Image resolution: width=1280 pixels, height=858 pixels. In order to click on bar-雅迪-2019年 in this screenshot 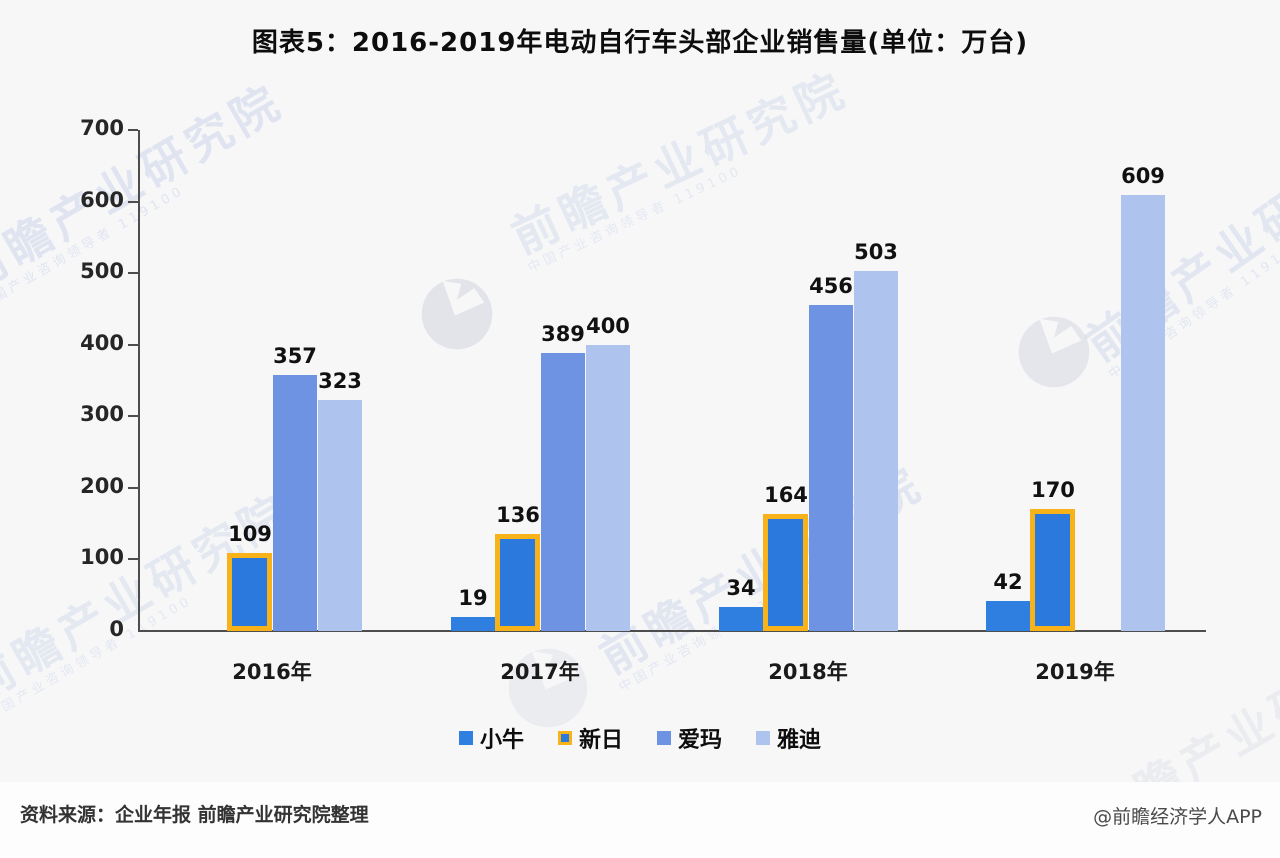, I will do `click(1143, 413)`.